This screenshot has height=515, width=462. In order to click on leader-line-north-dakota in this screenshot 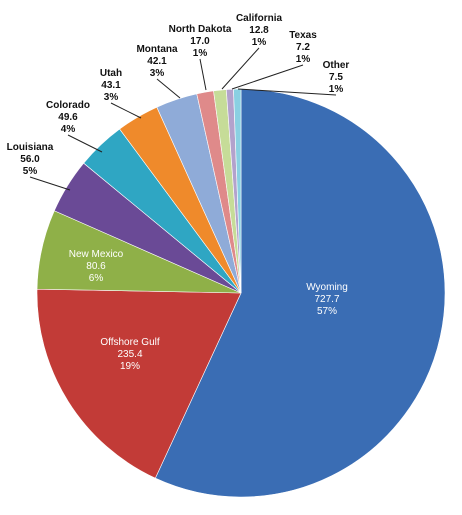, I will do `click(203, 74)`.